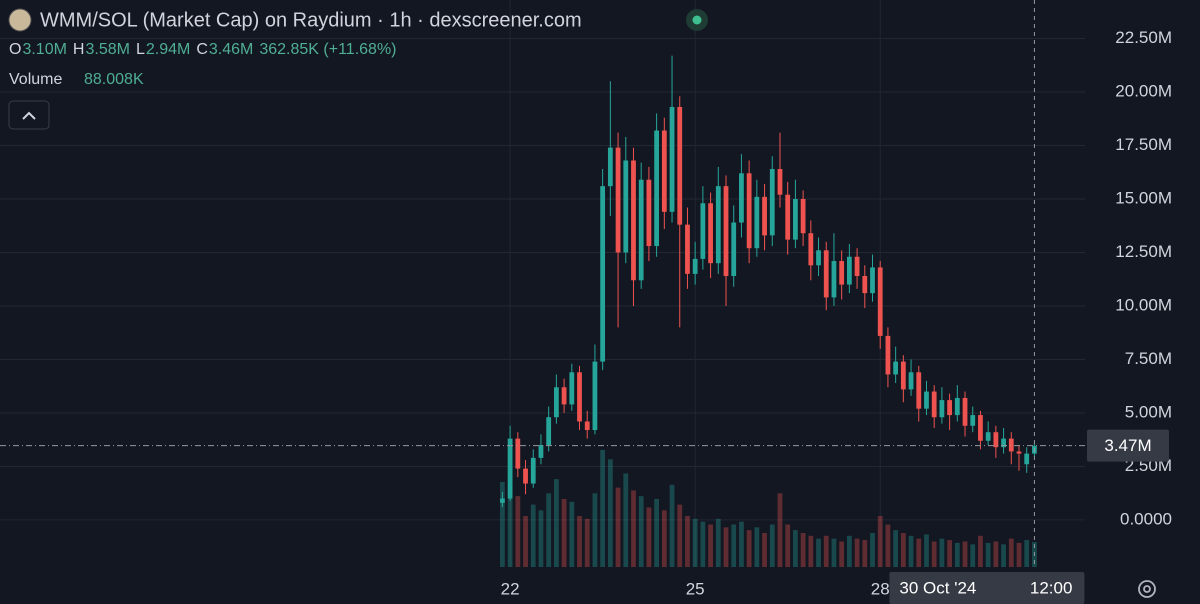  What do you see at coordinates (1146, 518) in the screenshot?
I see `y-tick-label: 0.0000` at bounding box center [1146, 518].